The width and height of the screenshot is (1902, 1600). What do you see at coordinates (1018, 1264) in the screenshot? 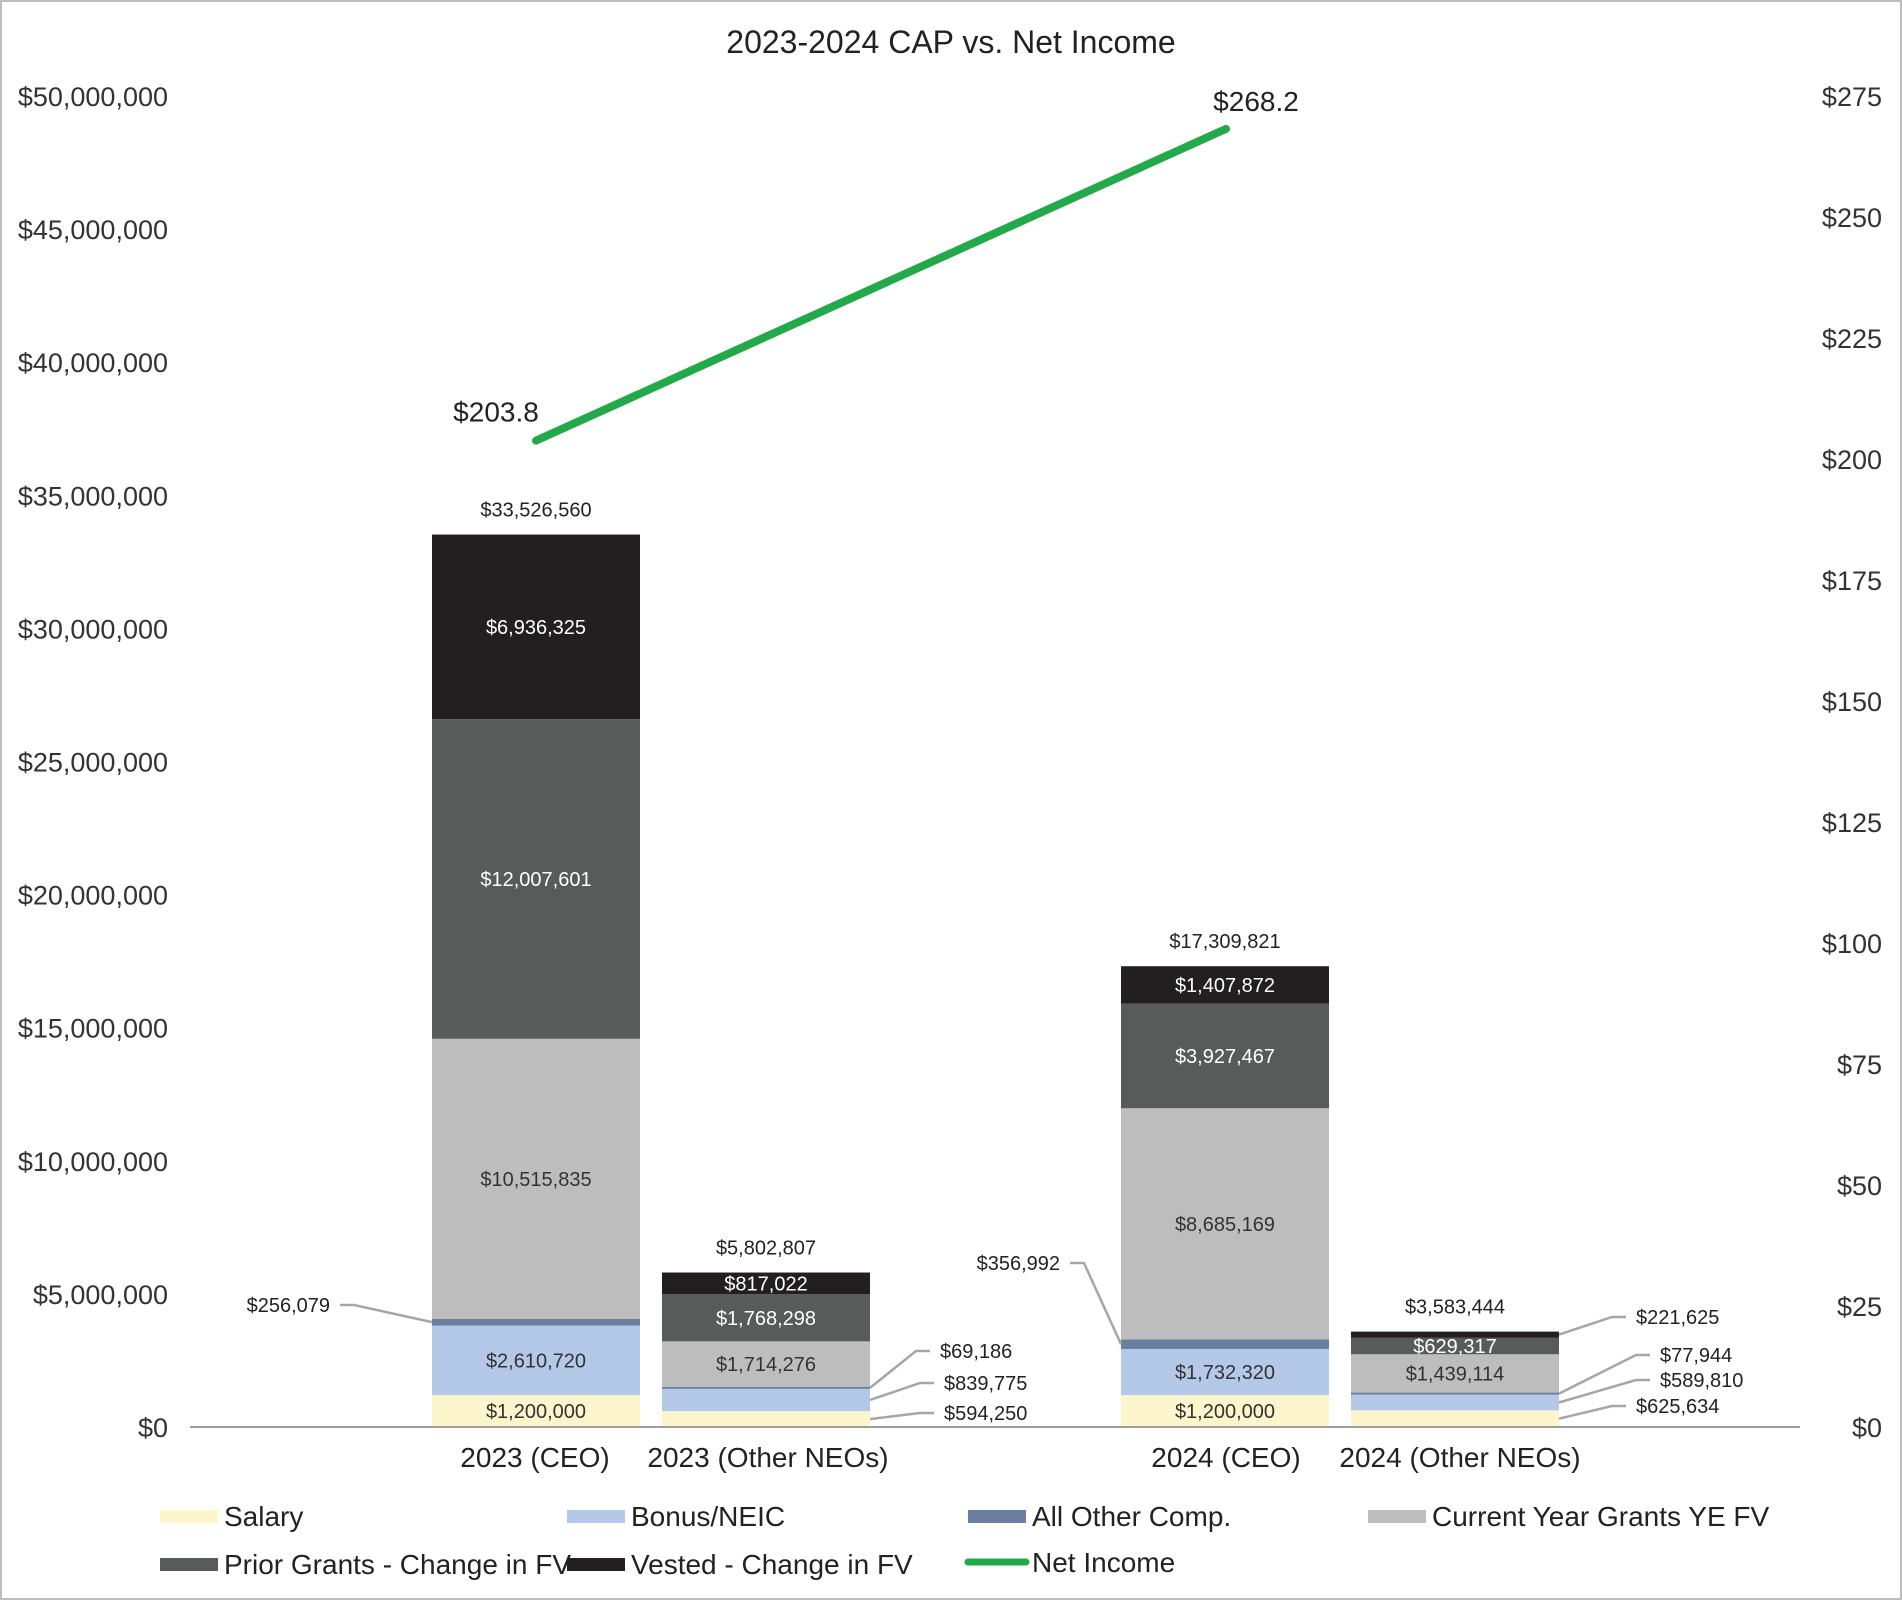
I see `callout-value-label: $356,992` at bounding box center [1018, 1264].